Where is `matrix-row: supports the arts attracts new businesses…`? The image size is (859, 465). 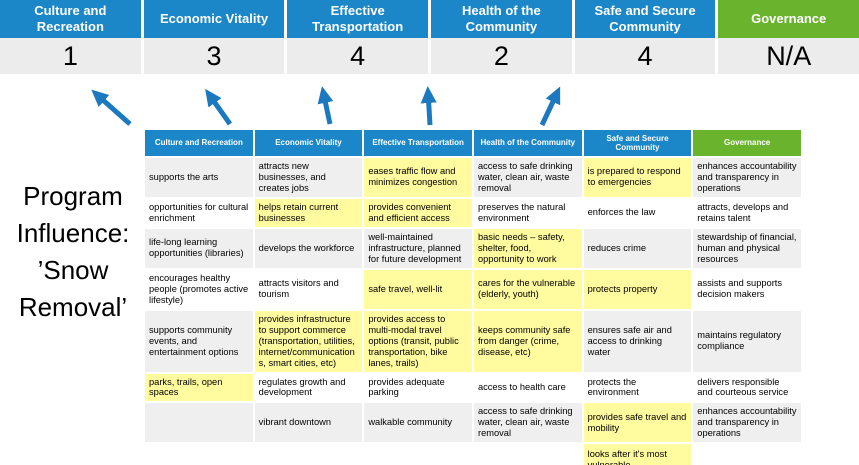 matrix-row: supports the arts attracts new businesses… is located at coordinates (473, 177).